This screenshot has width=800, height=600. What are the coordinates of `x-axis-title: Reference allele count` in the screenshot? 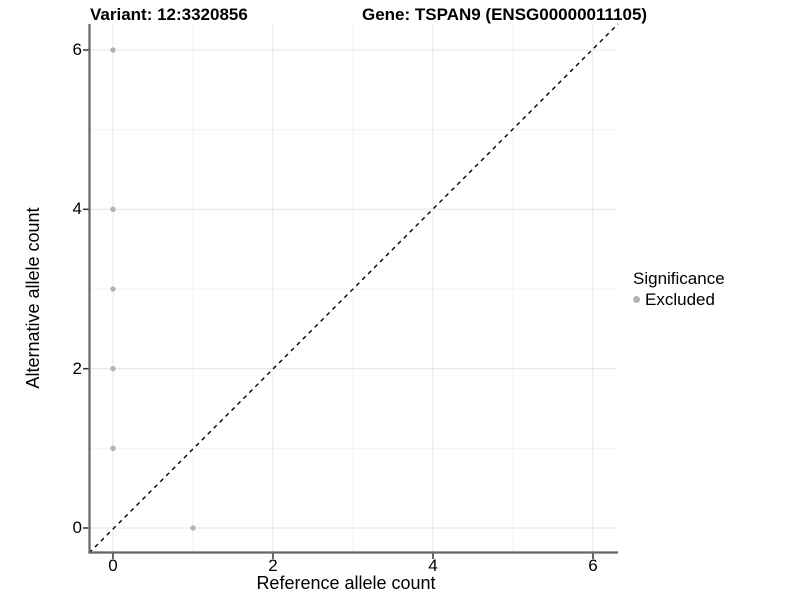 It's located at (346, 583).